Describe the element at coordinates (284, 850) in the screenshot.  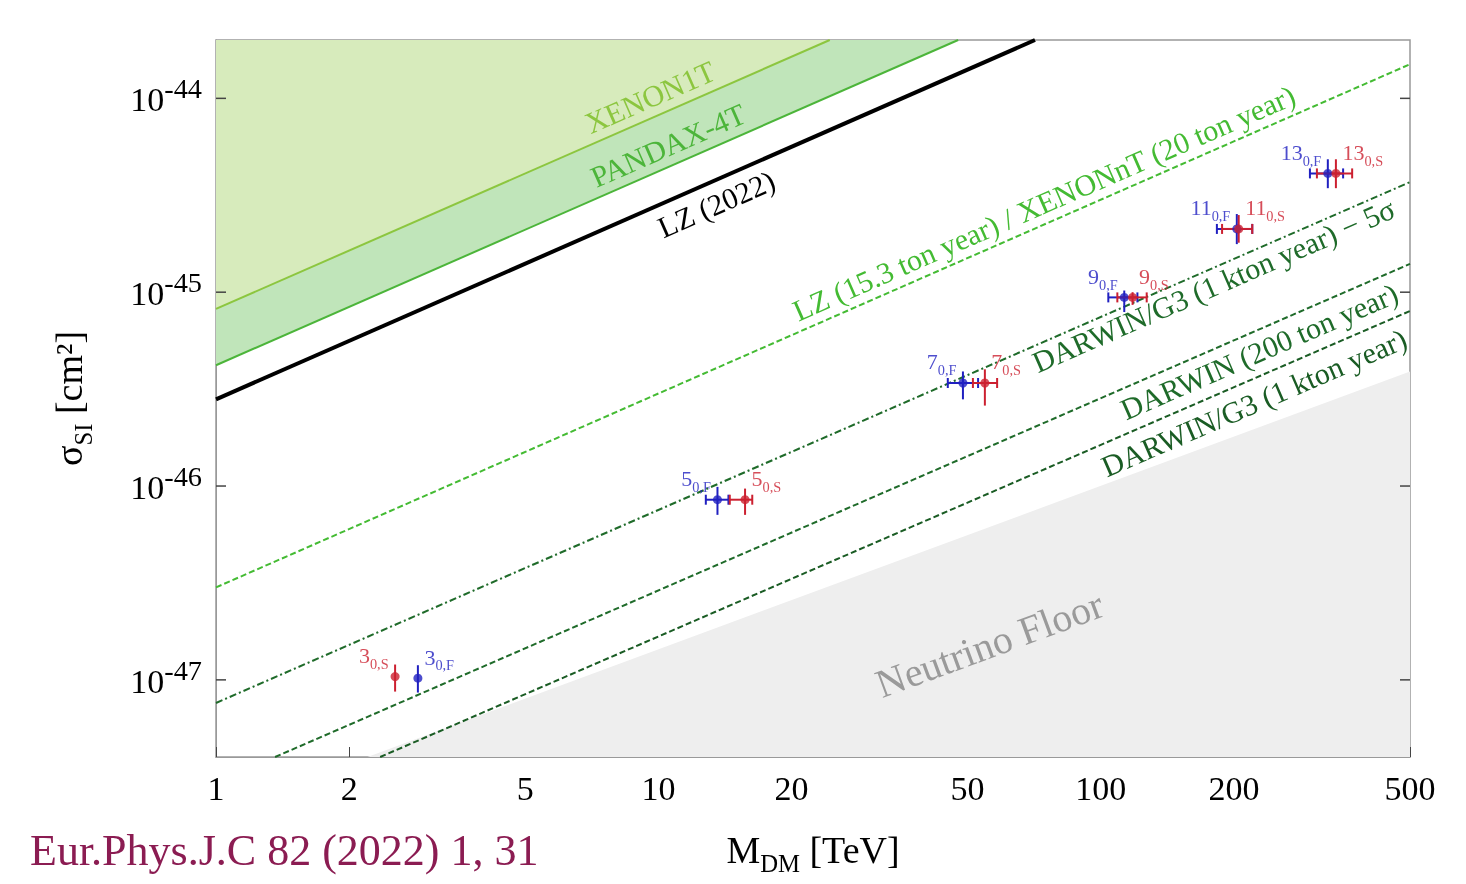
I see `text: Eur.Phys.J.C 82 (2022) 1, 31` at that location.